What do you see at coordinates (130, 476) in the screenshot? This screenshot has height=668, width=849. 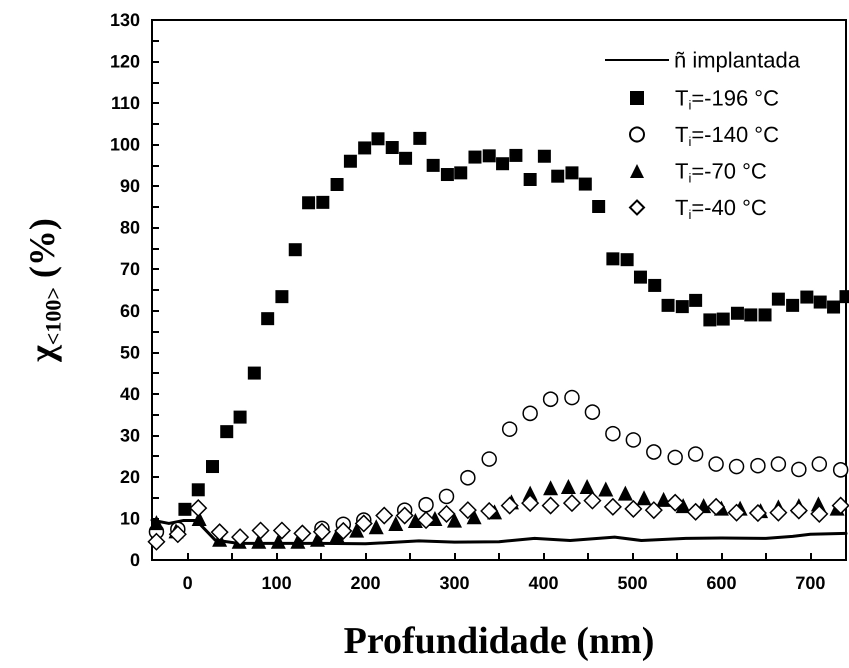 I see `y-tick-label: 20` at bounding box center [130, 476].